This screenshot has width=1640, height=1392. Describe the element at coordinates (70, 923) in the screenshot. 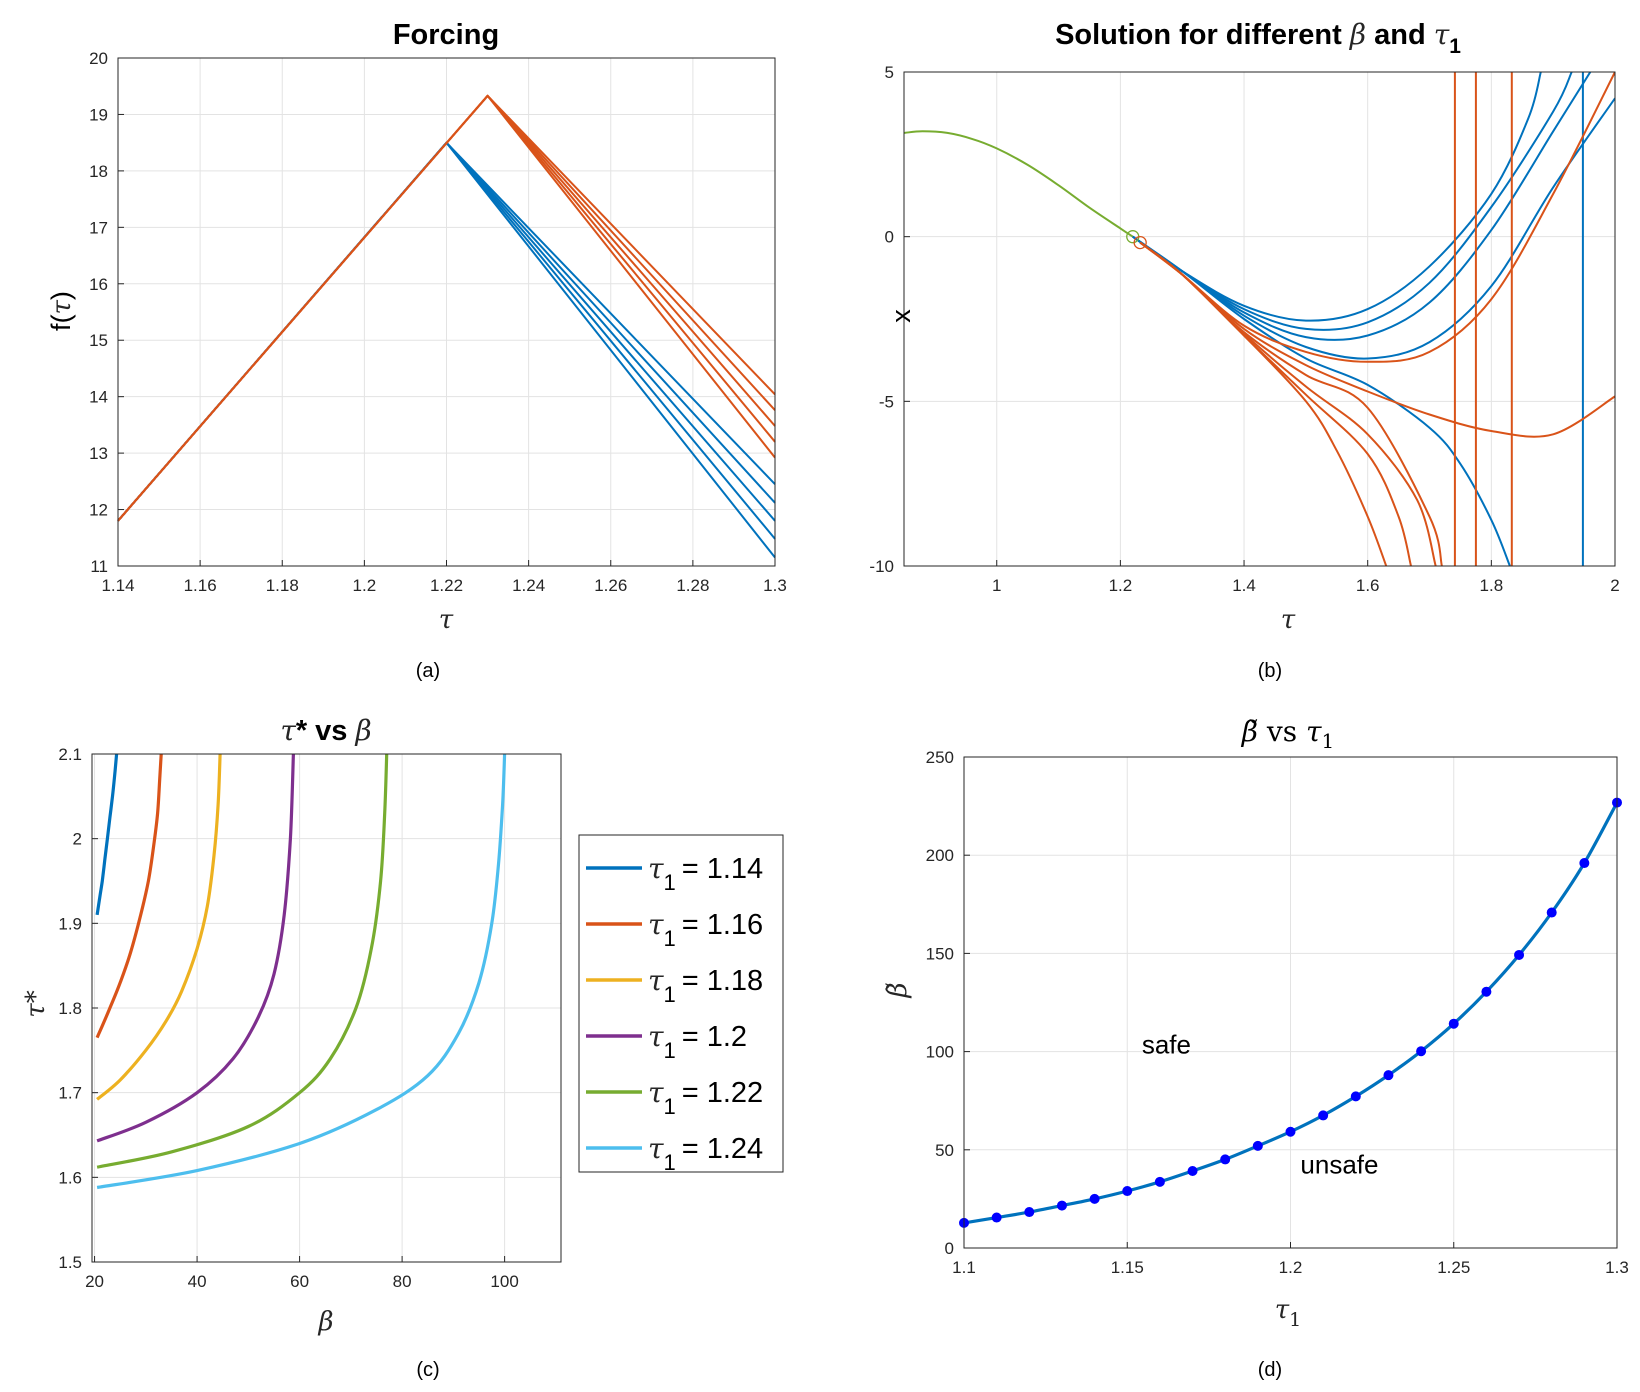

I see `c-ytick-label: 1.9` at that location.